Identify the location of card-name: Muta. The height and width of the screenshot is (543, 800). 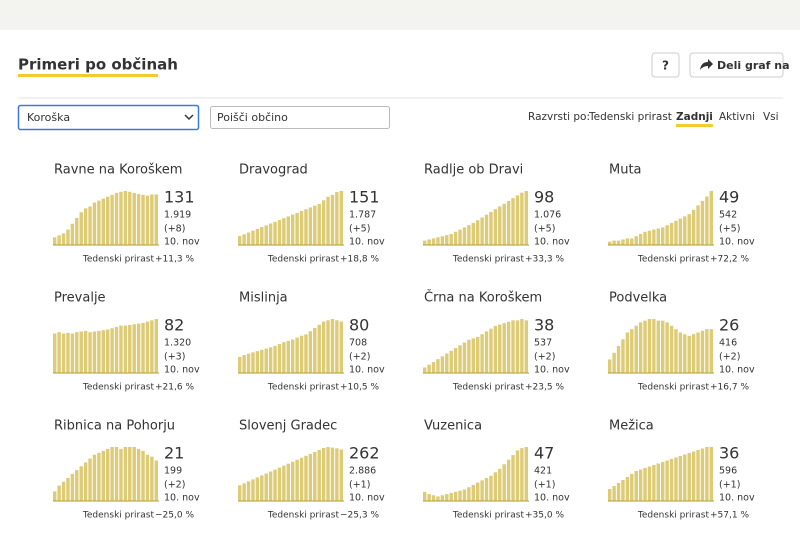
(625, 170).